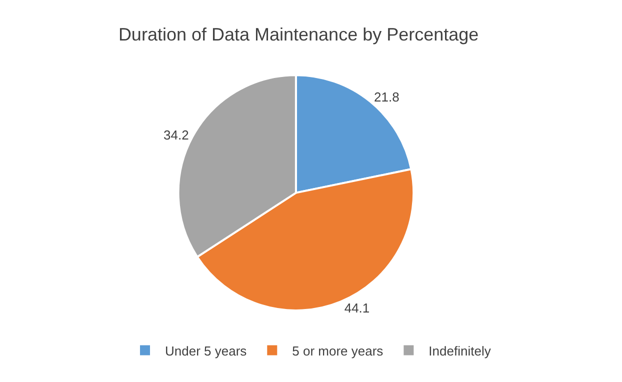 The image size is (622, 382). What do you see at coordinates (357, 308) in the screenshot?
I see `data-label: 44.1` at bounding box center [357, 308].